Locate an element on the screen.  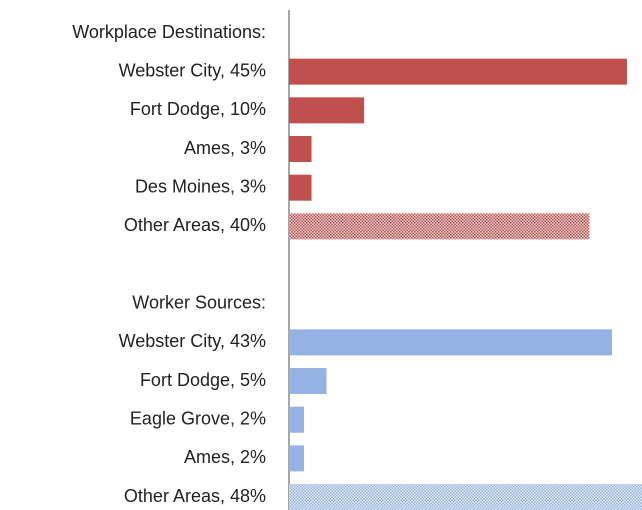
category-label: Ames, 3% is located at coordinates (225, 148).